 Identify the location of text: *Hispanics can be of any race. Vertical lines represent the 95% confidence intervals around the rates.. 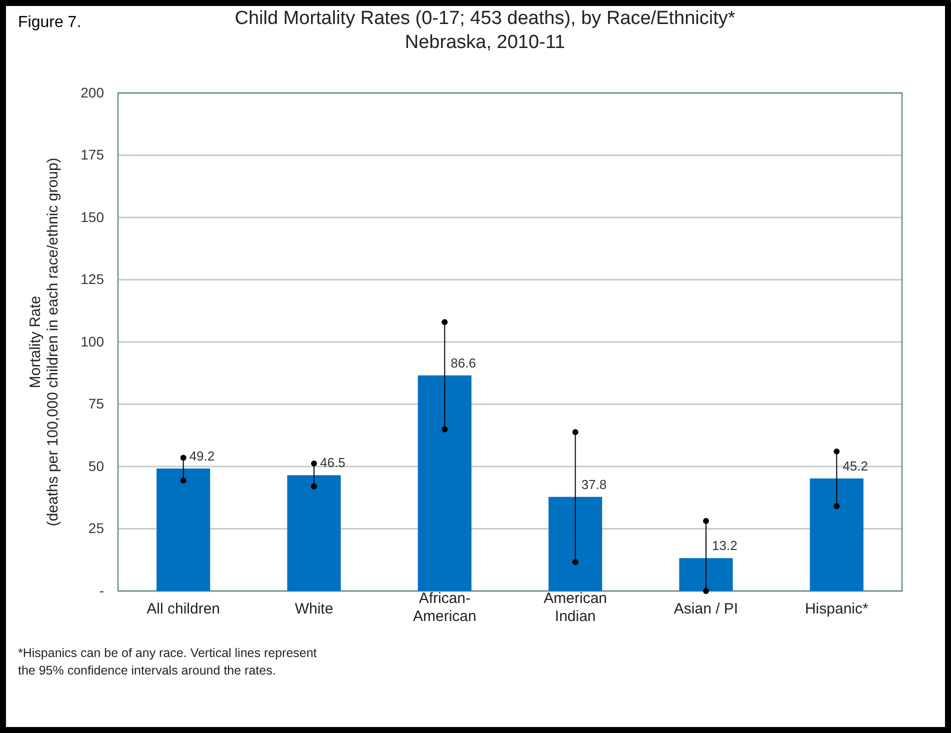
(168, 662).